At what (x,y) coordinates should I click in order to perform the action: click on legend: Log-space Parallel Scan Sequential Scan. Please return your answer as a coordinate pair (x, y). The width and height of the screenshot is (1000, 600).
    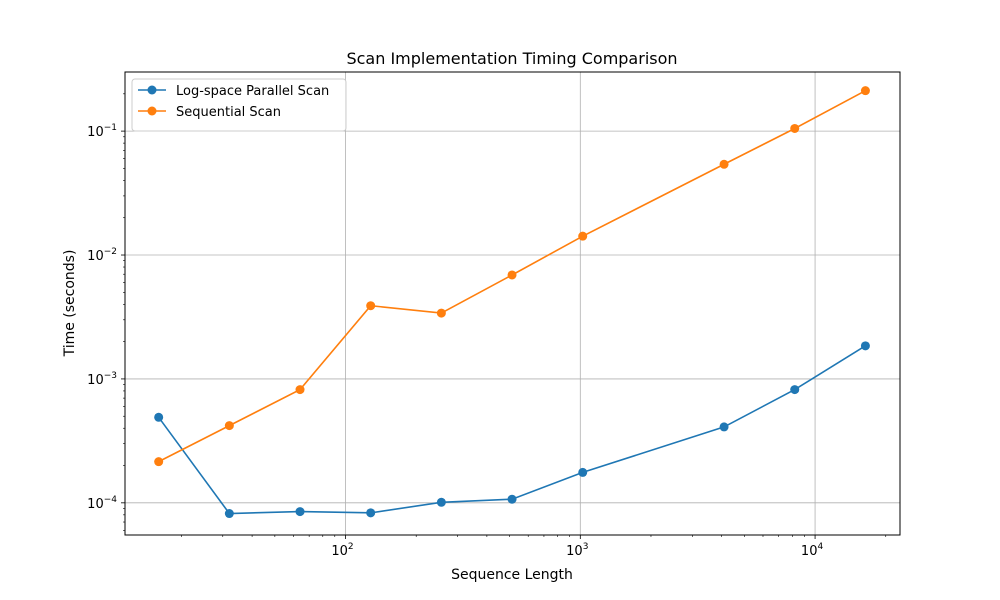
    Looking at the image, I should click on (239, 105).